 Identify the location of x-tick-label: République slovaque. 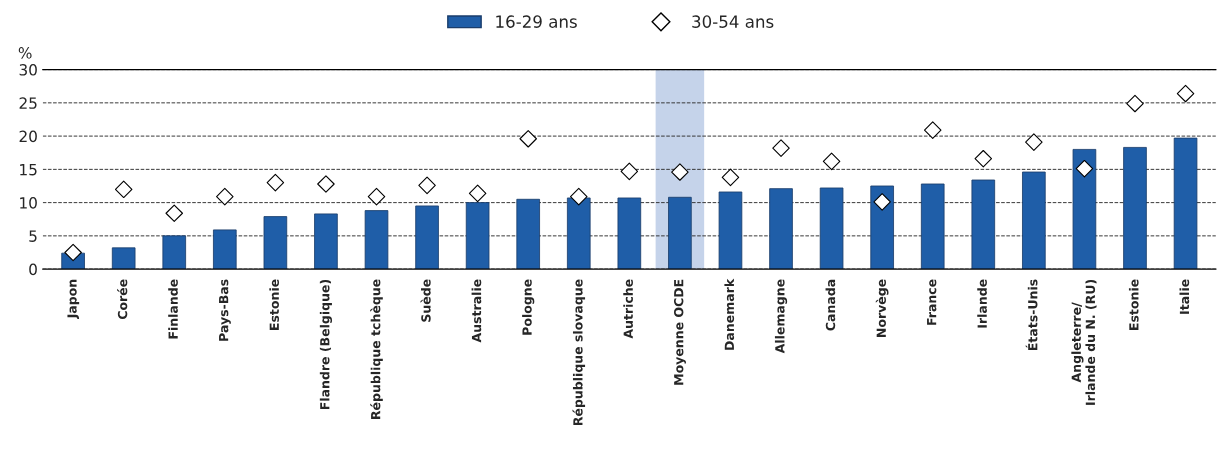
(579, 352).